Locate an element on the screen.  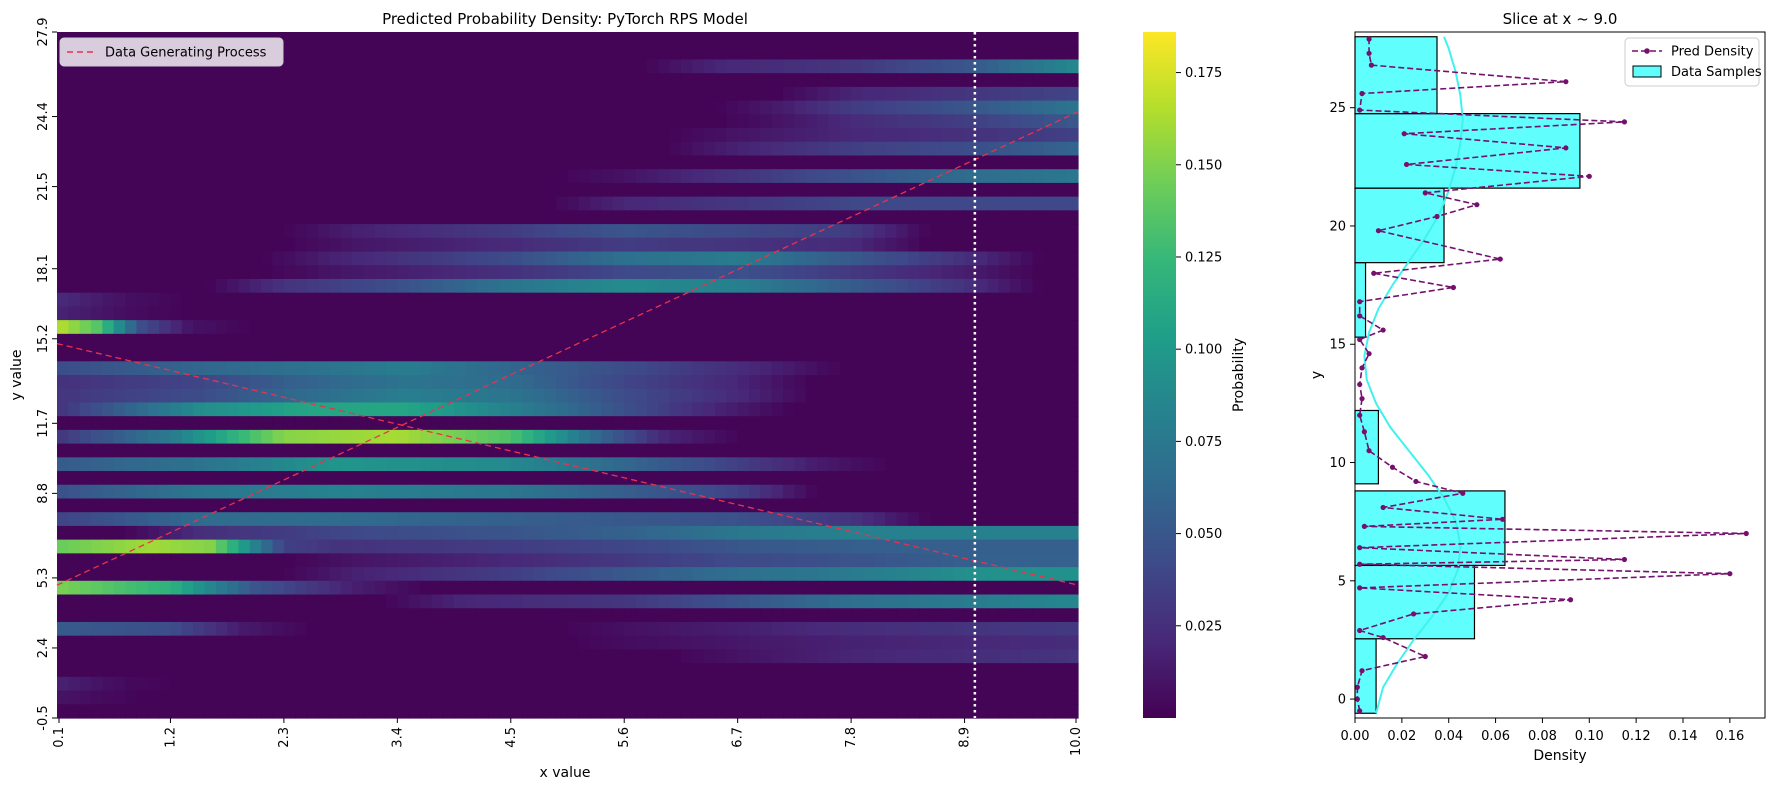
heatmap-y-label: y value is located at coordinates (17, 375).